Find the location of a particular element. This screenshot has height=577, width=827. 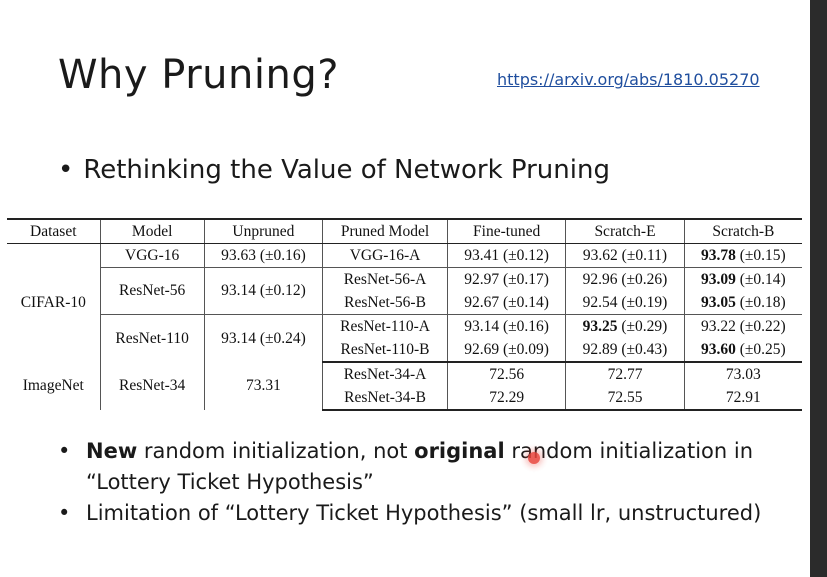

fine-tuned-cell: 92.97 (±0.17) is located at coordinates (506, 279).